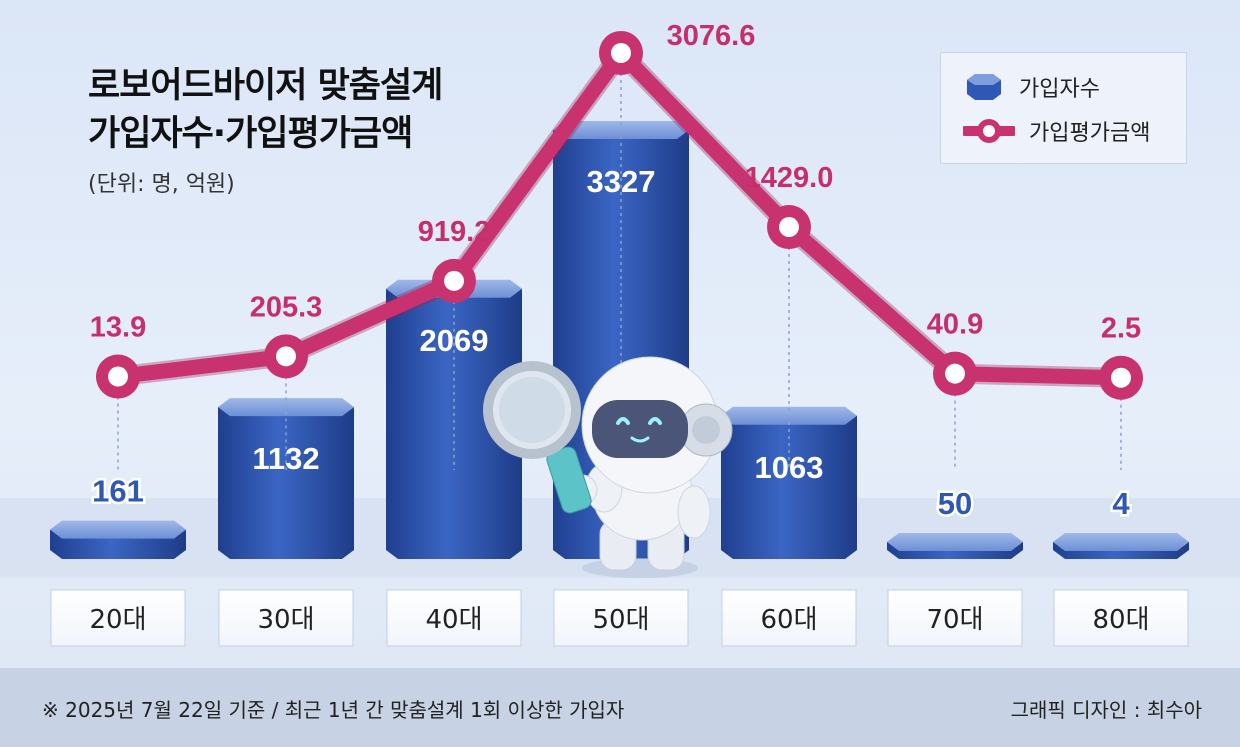 The image size is (1240, 747). What do you see at coordinates (955, 325) in the screenshot?
I see `line-value-label: 40.9` at bounding box center [955, 325].